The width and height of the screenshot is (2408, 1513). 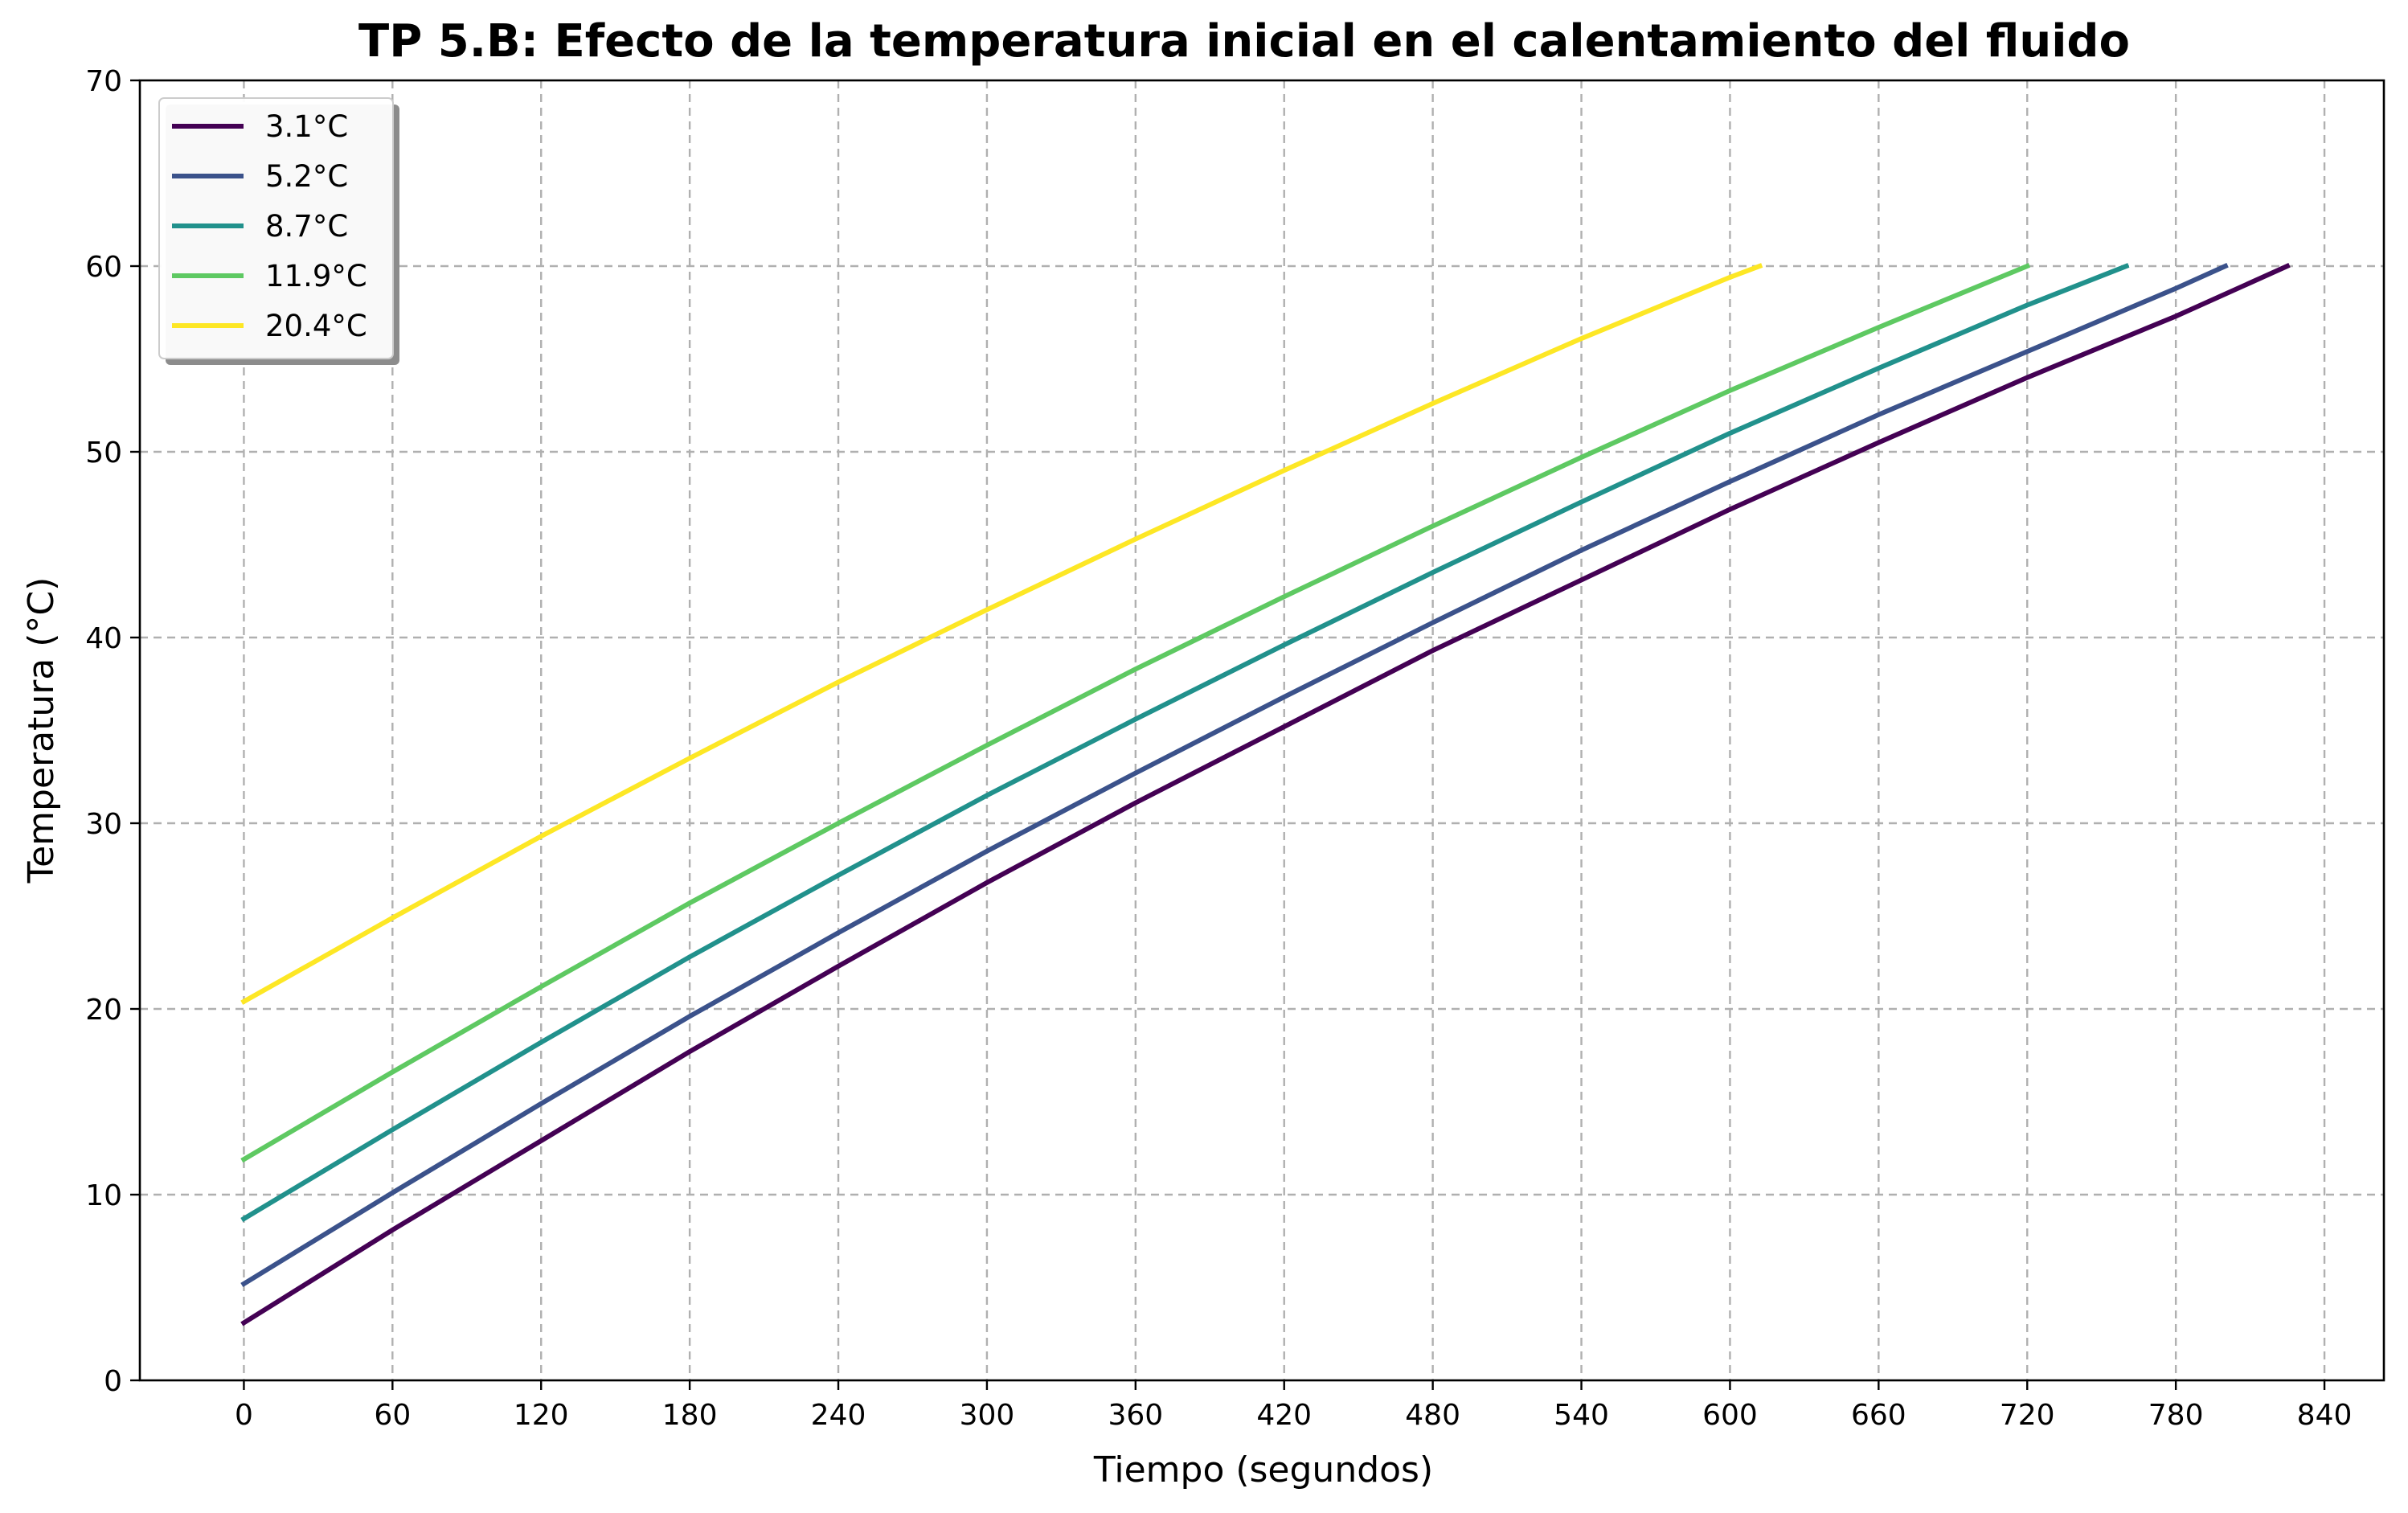 I want to click on x-tick-label: 660, so click(x=1878, y=1415).